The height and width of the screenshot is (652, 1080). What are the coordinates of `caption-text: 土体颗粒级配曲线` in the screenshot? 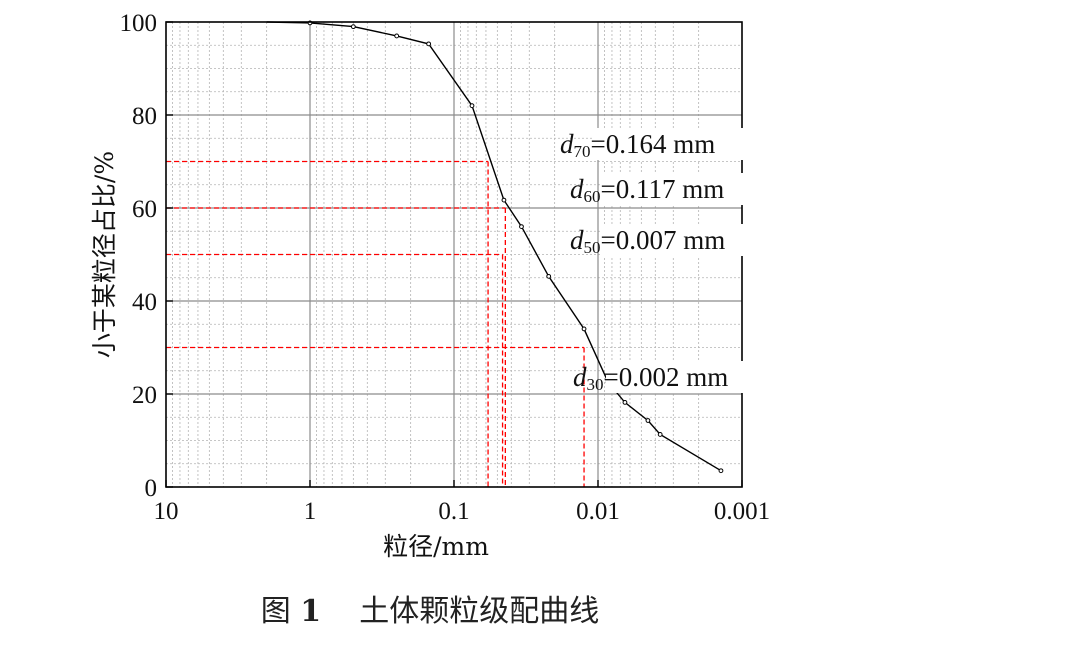 It's located at (460, 611).